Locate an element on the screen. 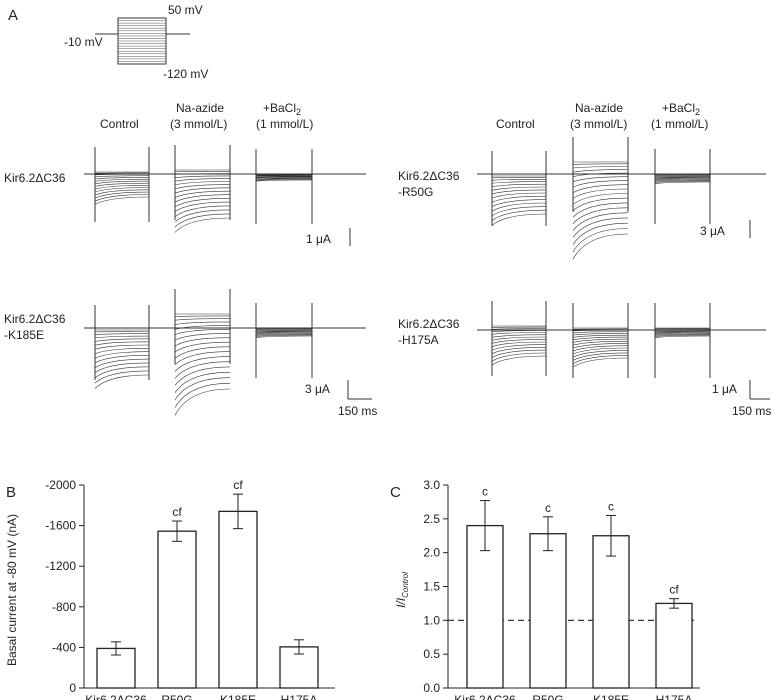 The width and height of the screenshot is (777, 700). scale-current-3: 3 μA is located at coordinates (317, 389).